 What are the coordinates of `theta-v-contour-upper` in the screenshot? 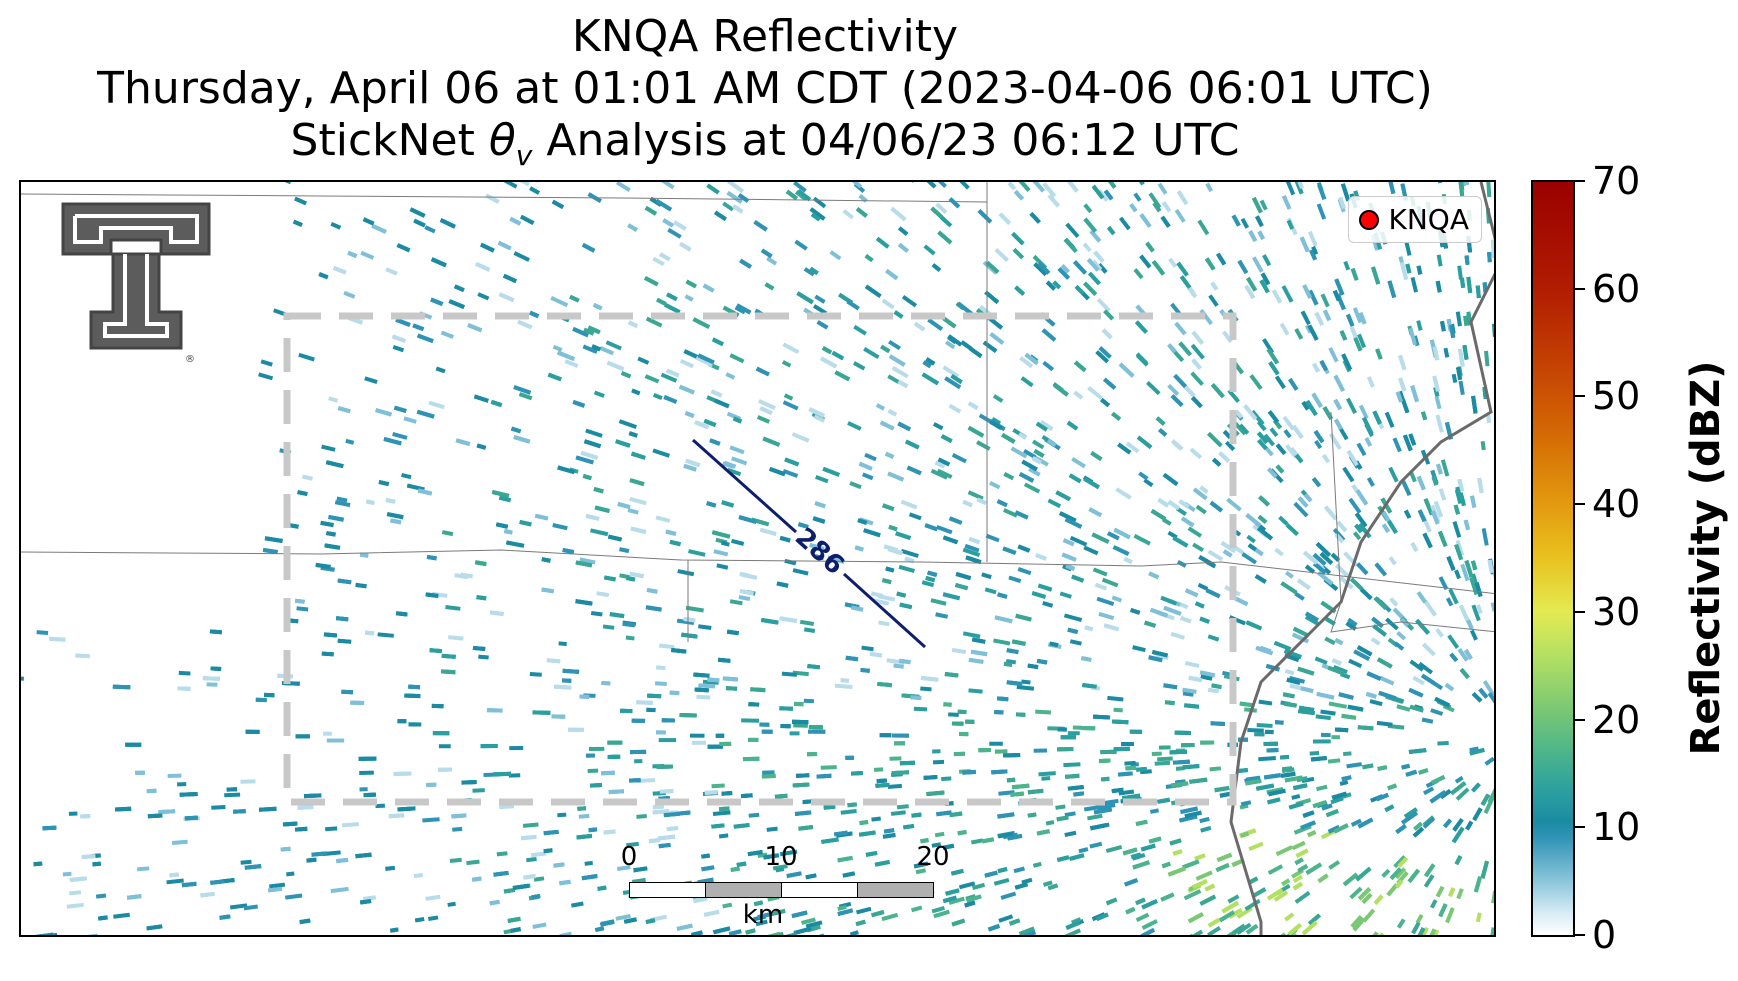 It's located at (744, 486).